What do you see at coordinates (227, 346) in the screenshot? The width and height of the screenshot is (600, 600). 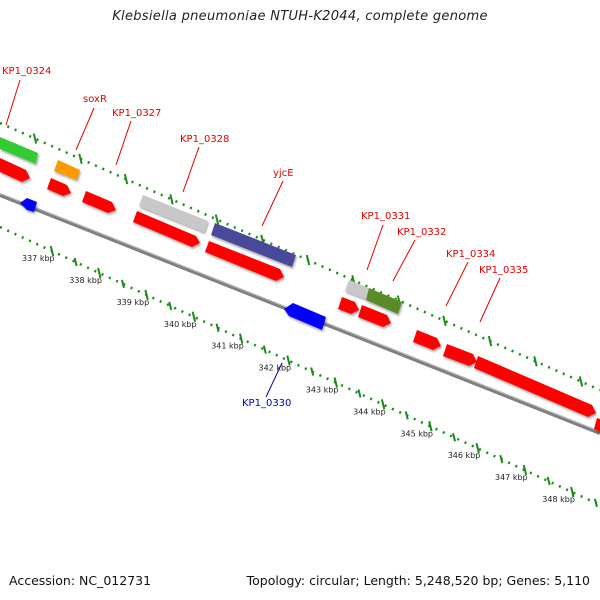 I see `scale-label: 341 kbp` at bounding box center [227, 346].